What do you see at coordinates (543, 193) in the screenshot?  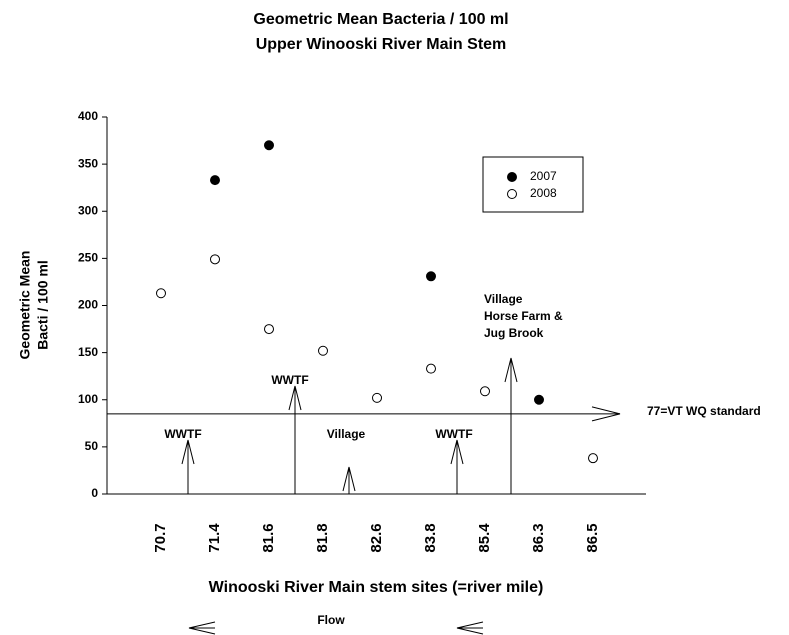 I see `legend-label: 2008` at bounding box center [543, 193].